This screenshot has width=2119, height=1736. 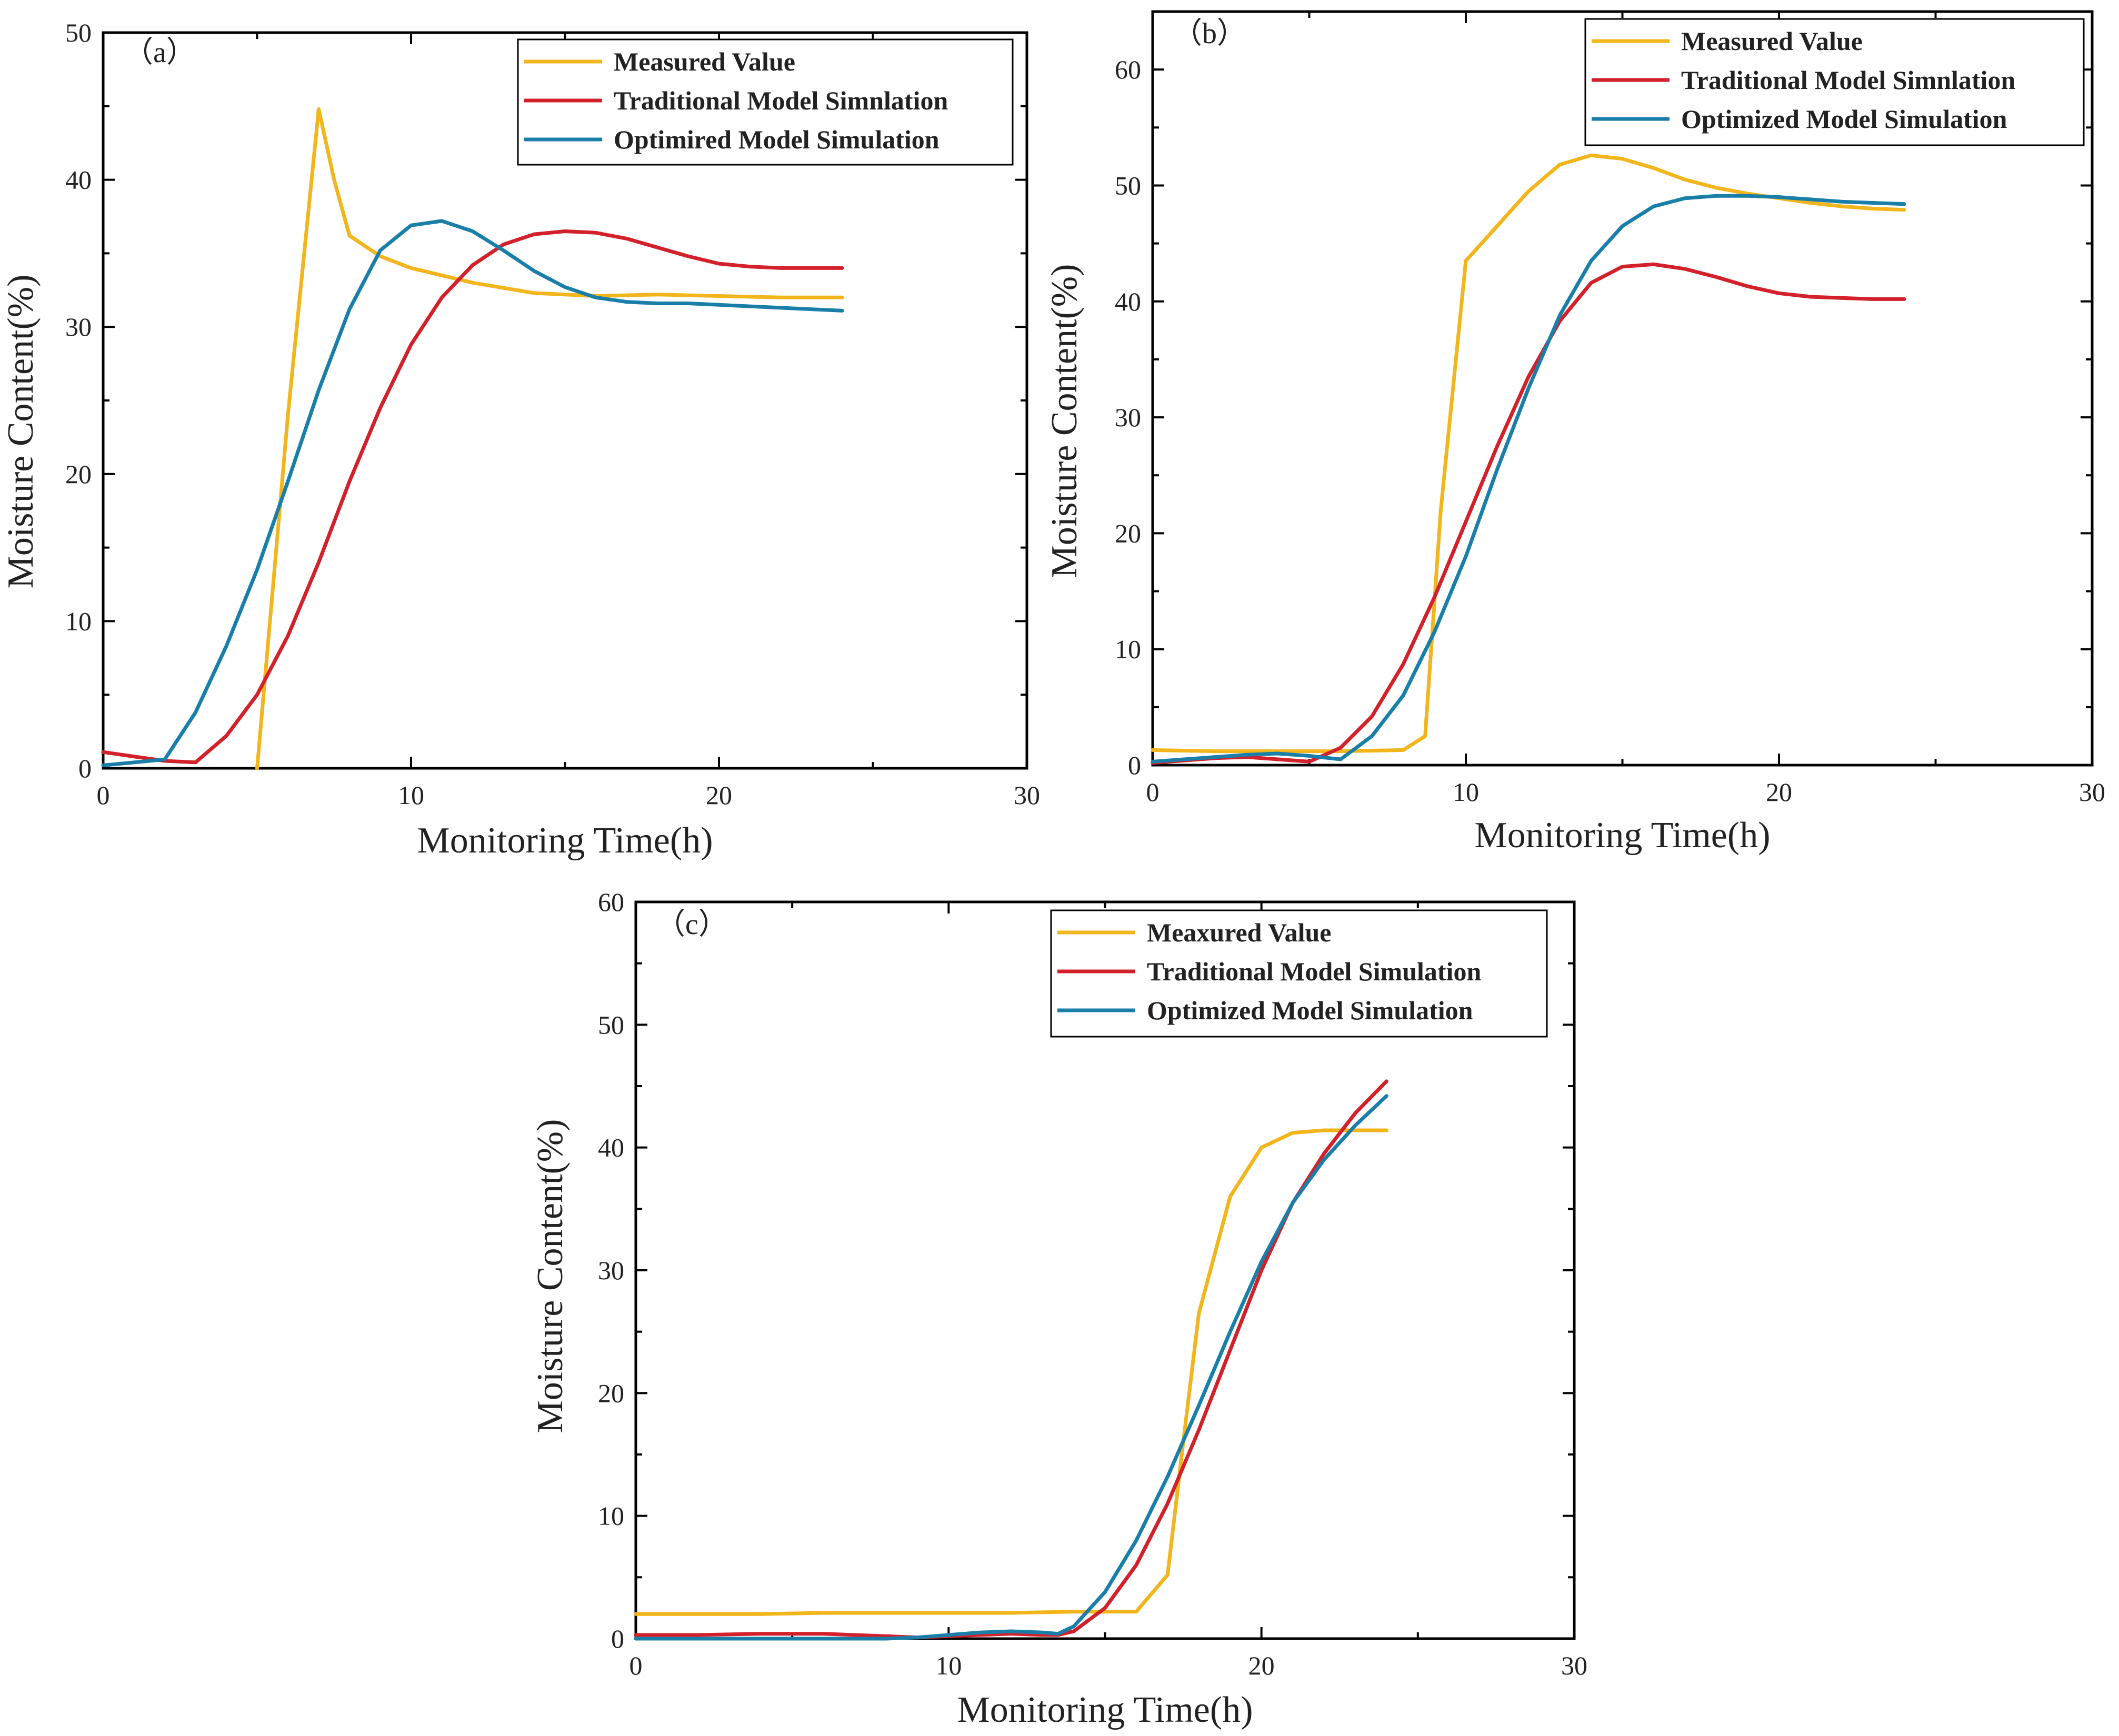 I want to click on legend-label: Traditional Model Simulation, so click(x=1314, y=971).